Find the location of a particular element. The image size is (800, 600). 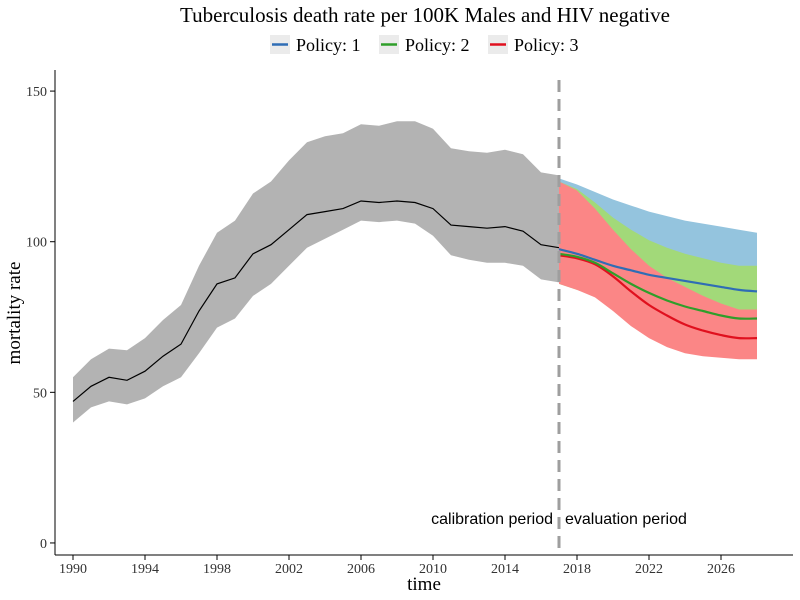

y-tick-label: 0 is located at coordinates (43, 544).